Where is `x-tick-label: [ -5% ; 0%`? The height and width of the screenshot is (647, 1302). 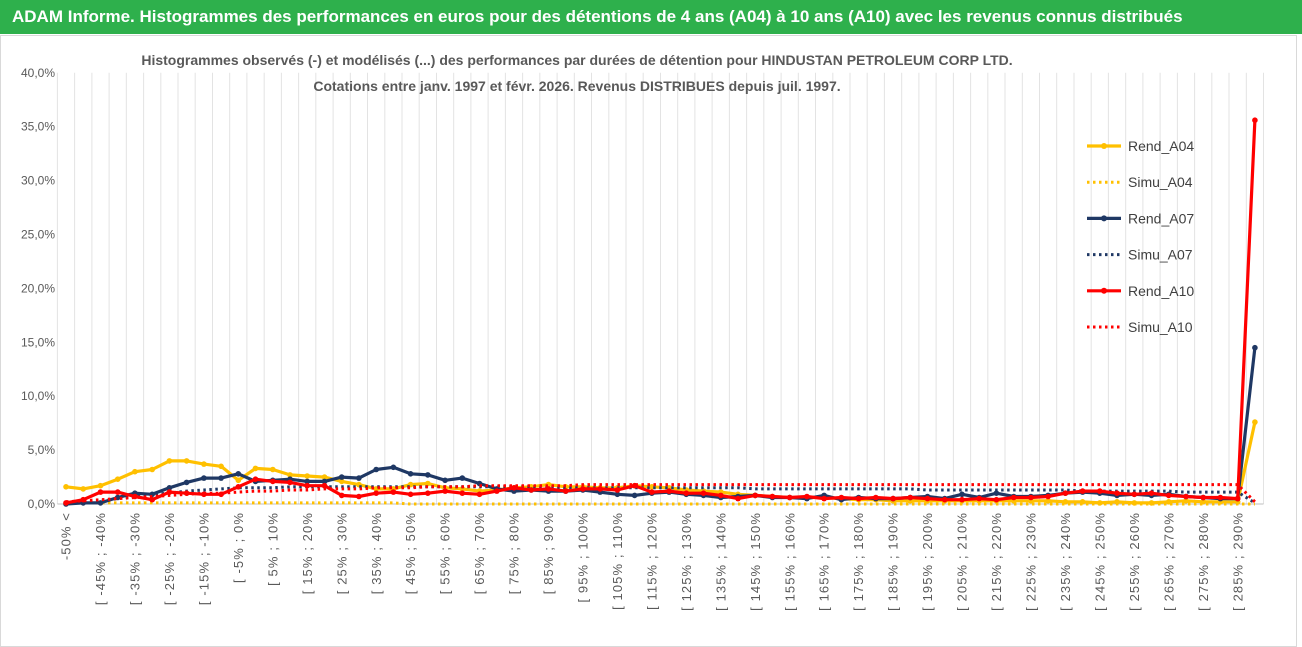
x-tick-label: [ -5% ; 0% is located at coordinates (238, 547).